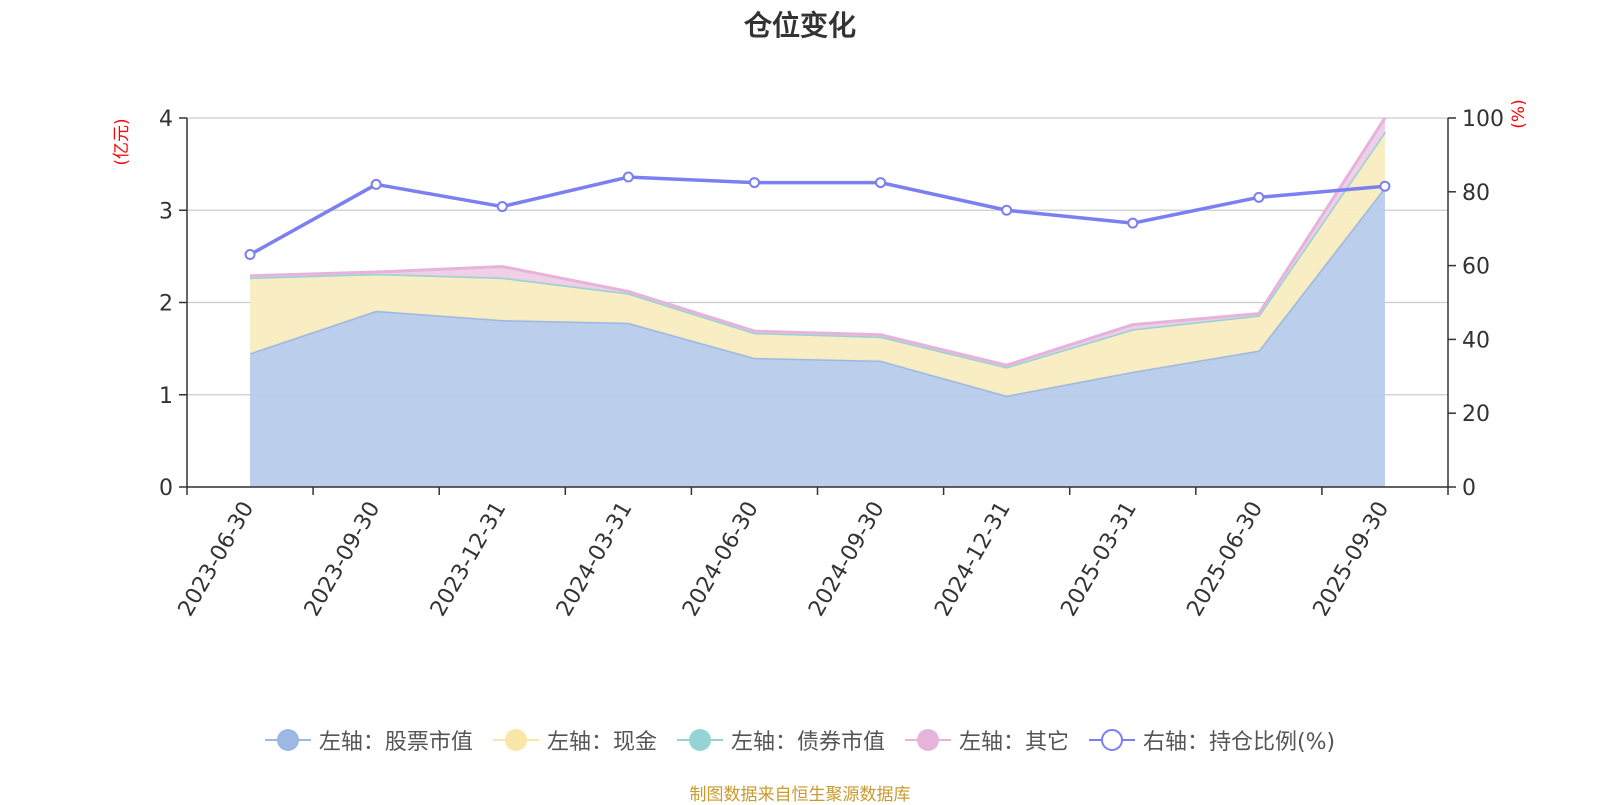  I want to click on legend-swatch-position-ratio, so click(1111, 740).